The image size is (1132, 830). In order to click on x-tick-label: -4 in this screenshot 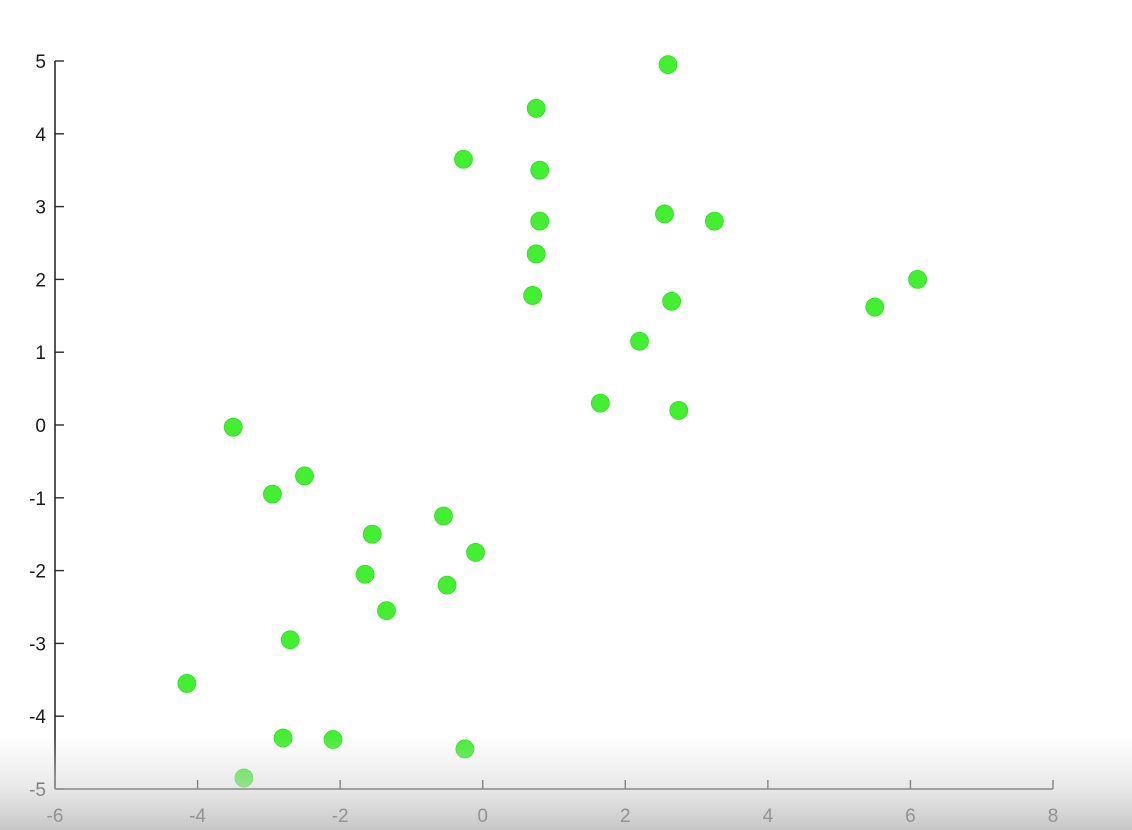, I will do `click(197, 816)`.